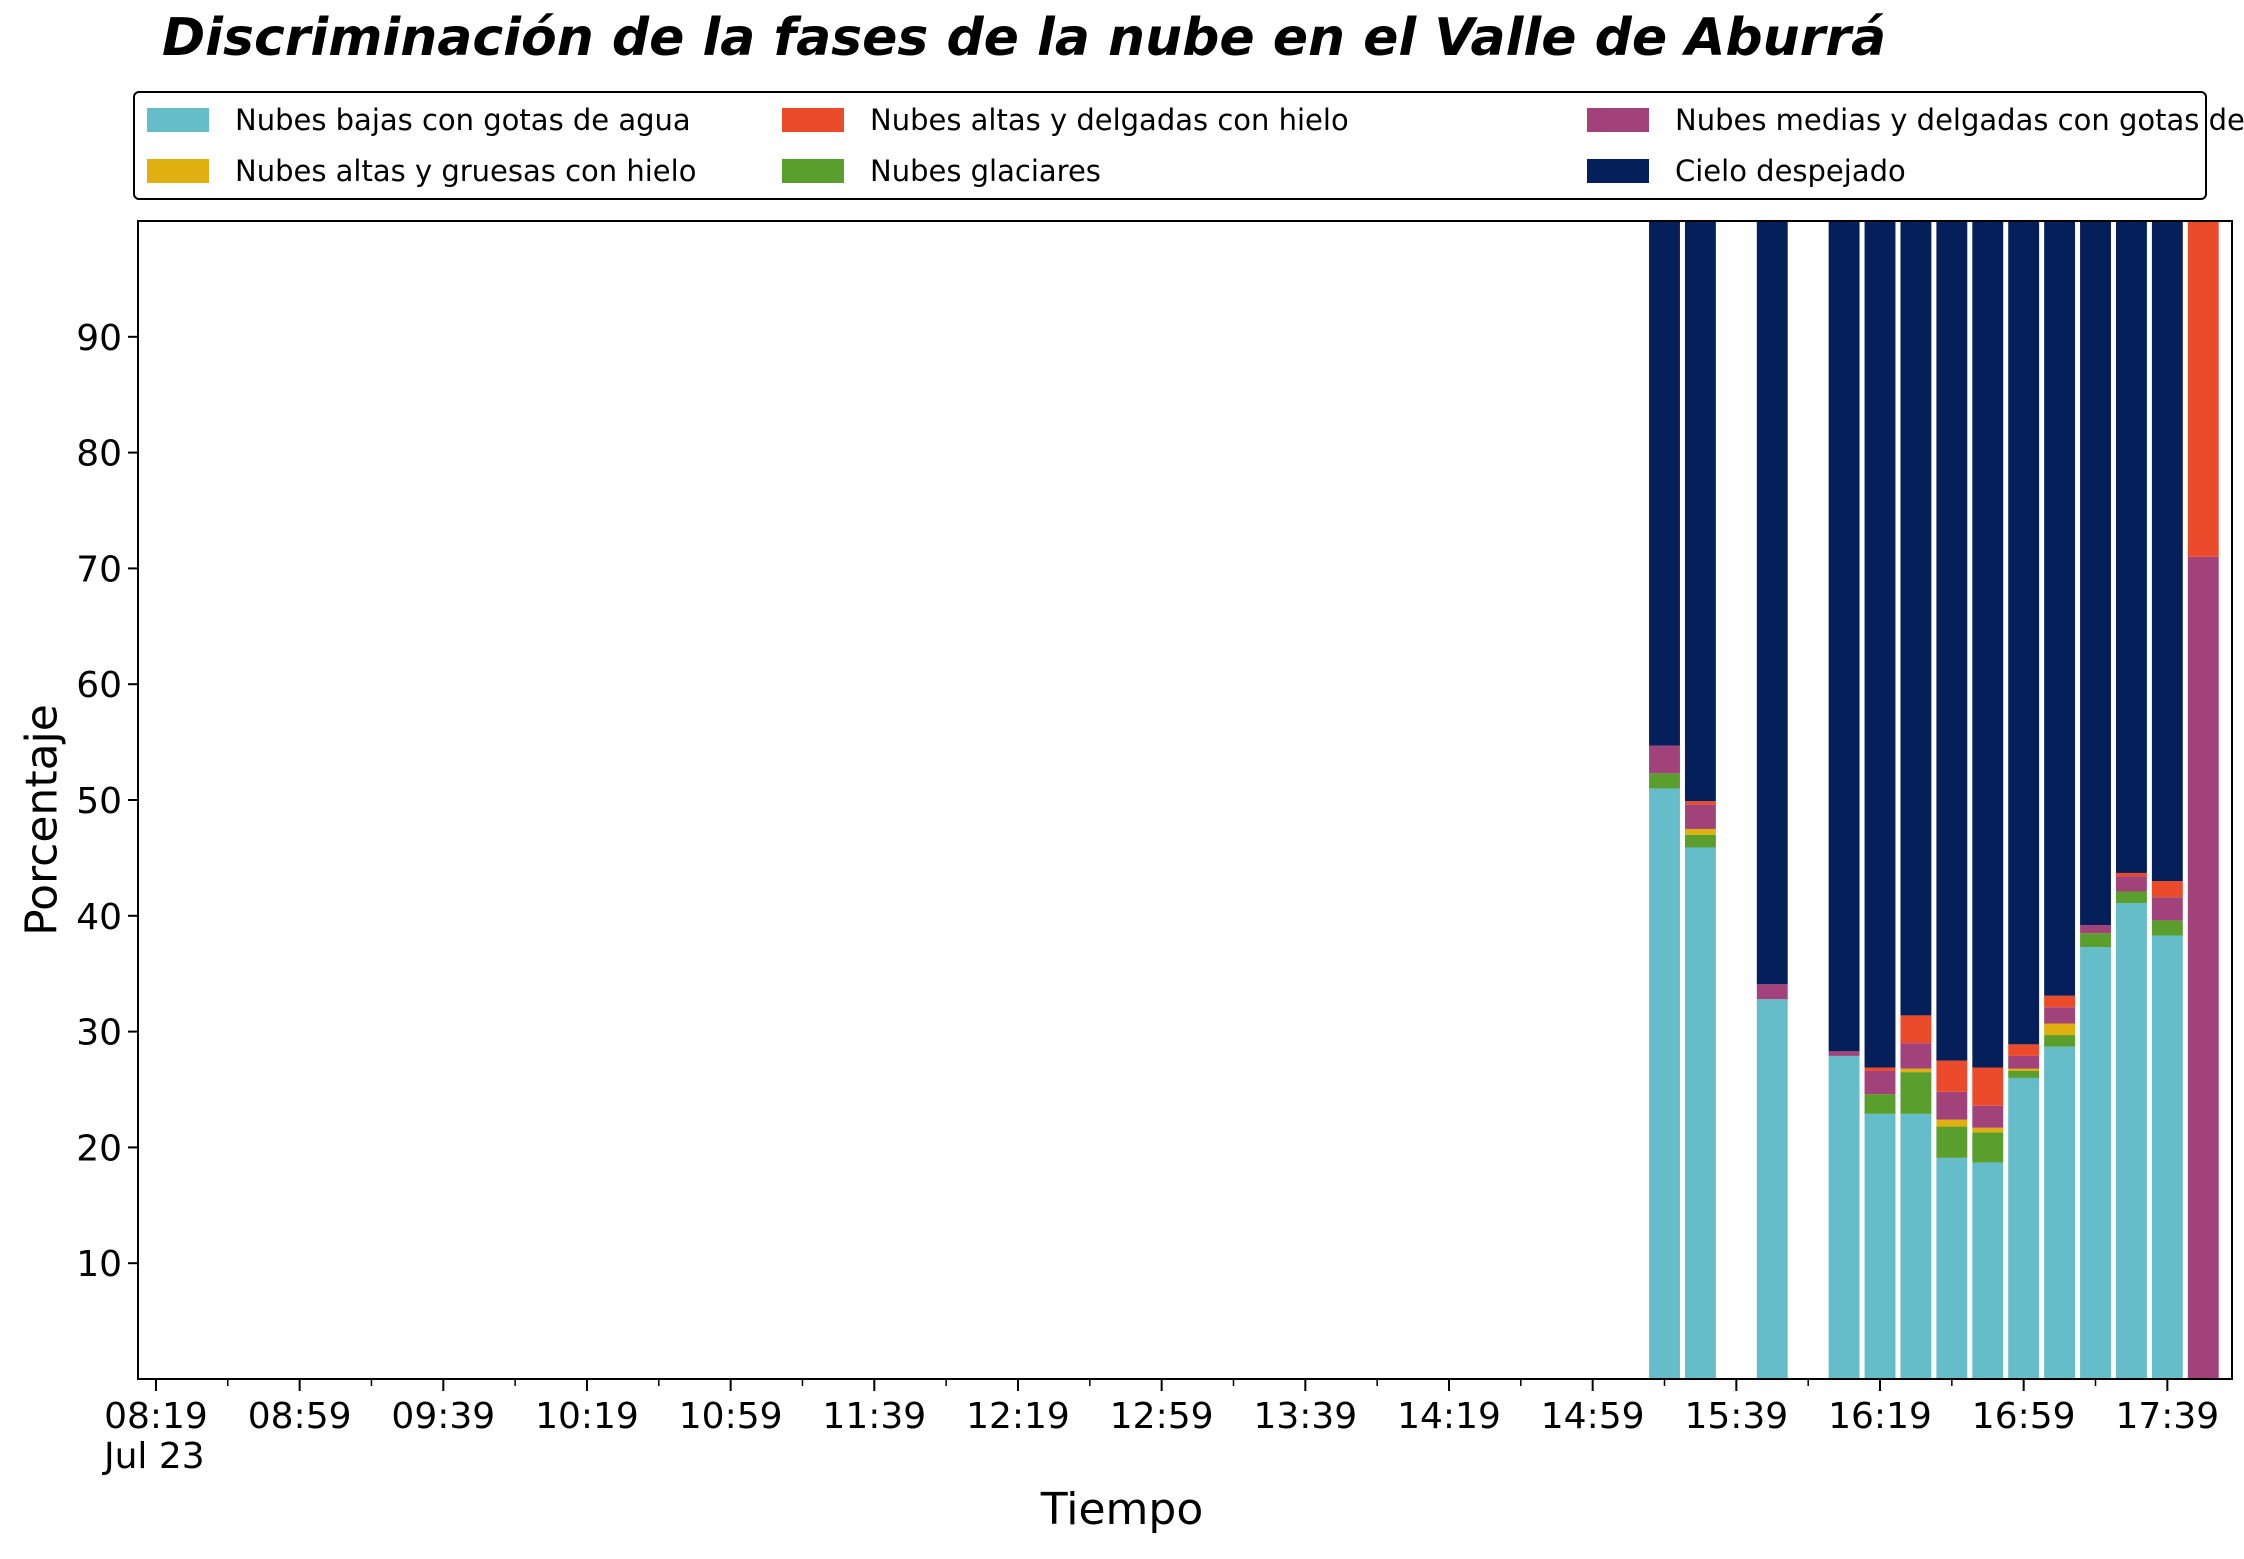  I want to click on y-tick-label-90: 90, so click(99, 338).